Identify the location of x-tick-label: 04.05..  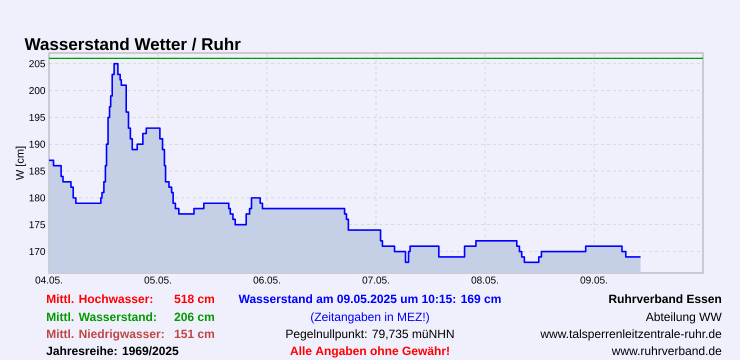
(48, 280).